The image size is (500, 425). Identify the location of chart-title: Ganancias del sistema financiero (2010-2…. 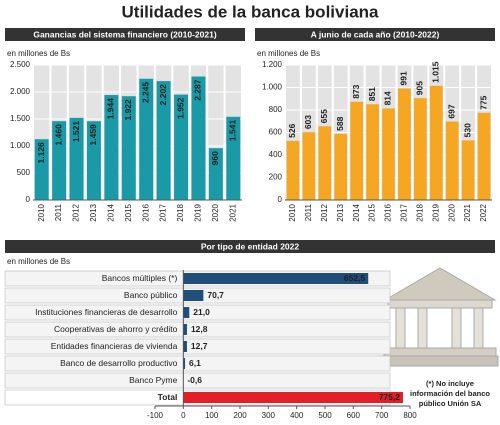
(124, 34).